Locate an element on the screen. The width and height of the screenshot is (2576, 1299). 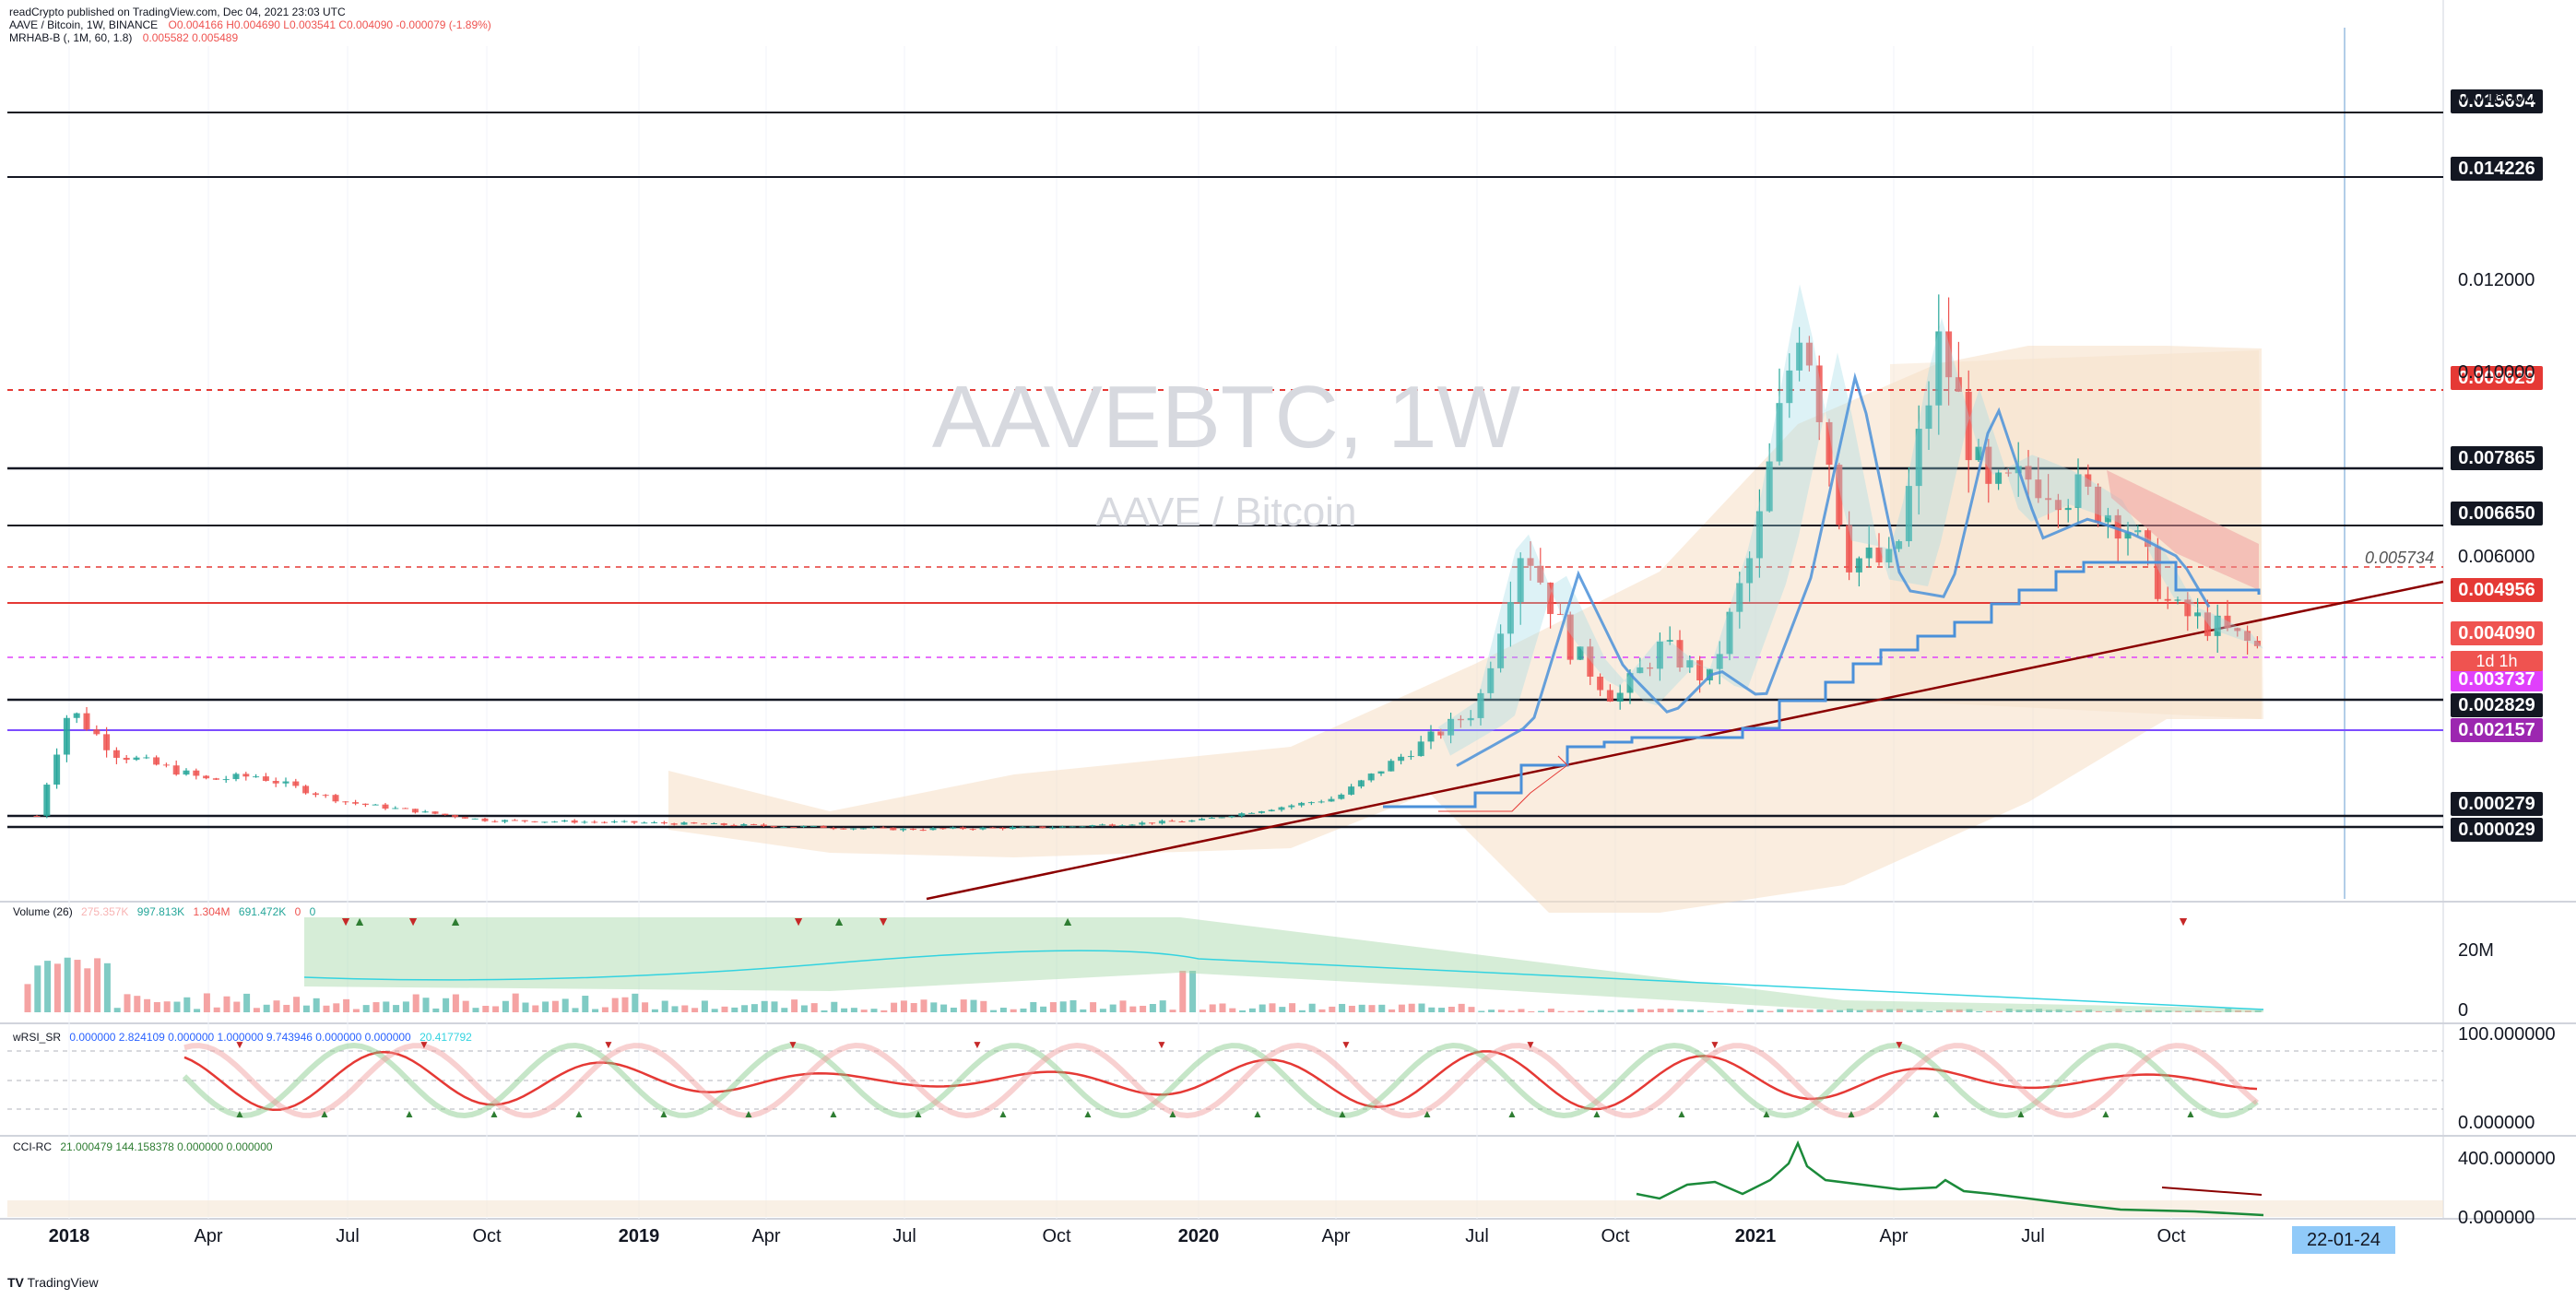
price-tag-5: 0.004956 is located at coordinates (2497, 590).